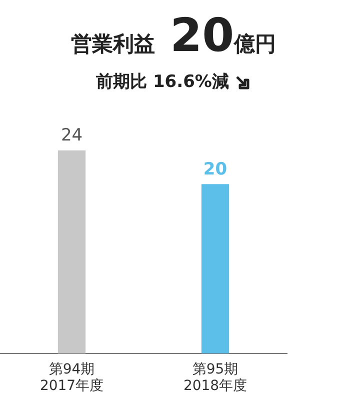 The width and height of the screenshot is (347, 403). What do you see at coordinates (71, 136) in the screenshot?
I see `data-label: 24` at bounding box center [71, 136].